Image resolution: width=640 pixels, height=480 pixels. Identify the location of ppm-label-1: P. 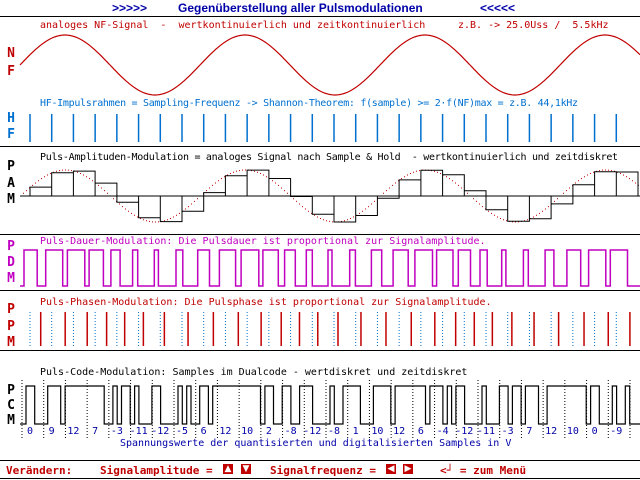
(11, 309).